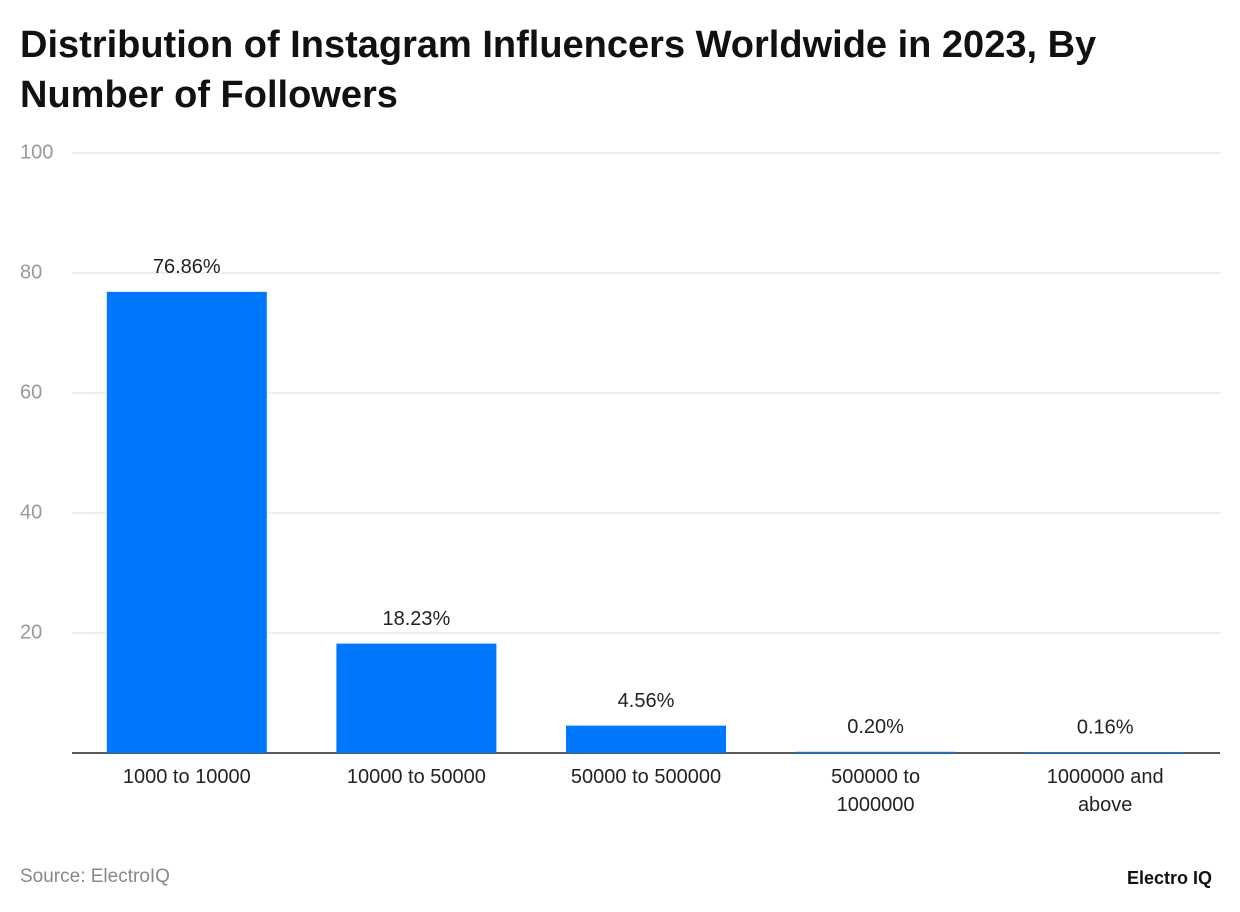 Image resolution: width=1240 pixels, height=912 pixels. What do you see at coordinates (1105, 791) in the screenshot?
I see `x-tick-label: 1000000 and above` at bounding box center [1105, 791].